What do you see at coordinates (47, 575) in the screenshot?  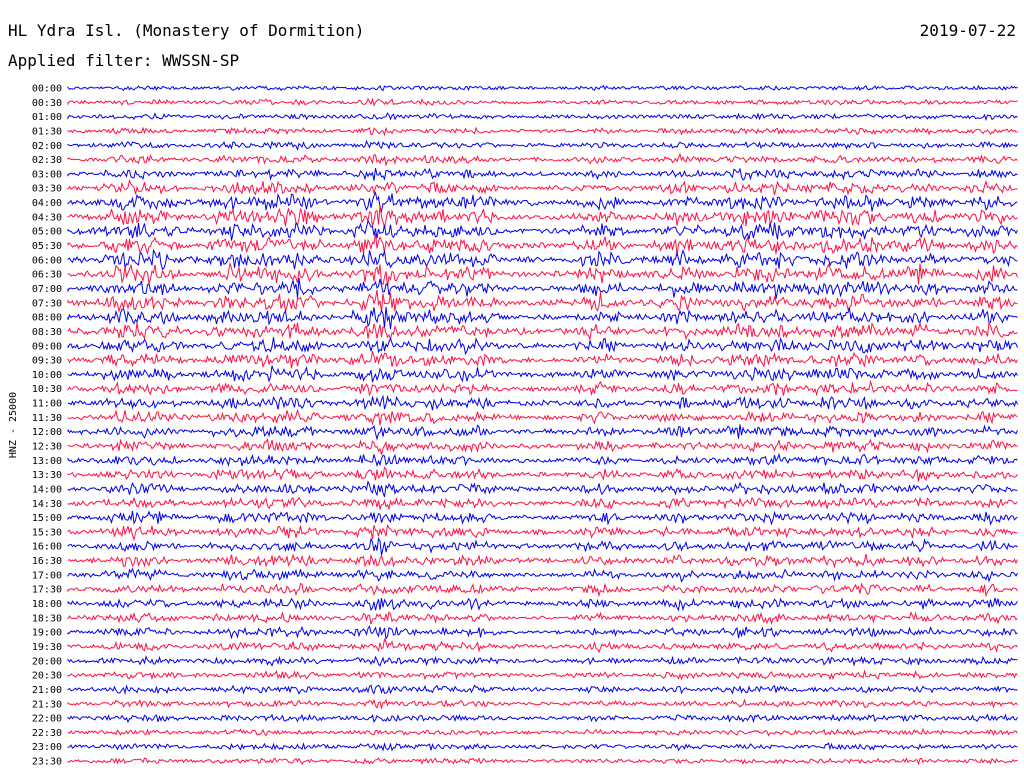 I see `time-tick-label: 17:00` at bounding box center [47, 575].